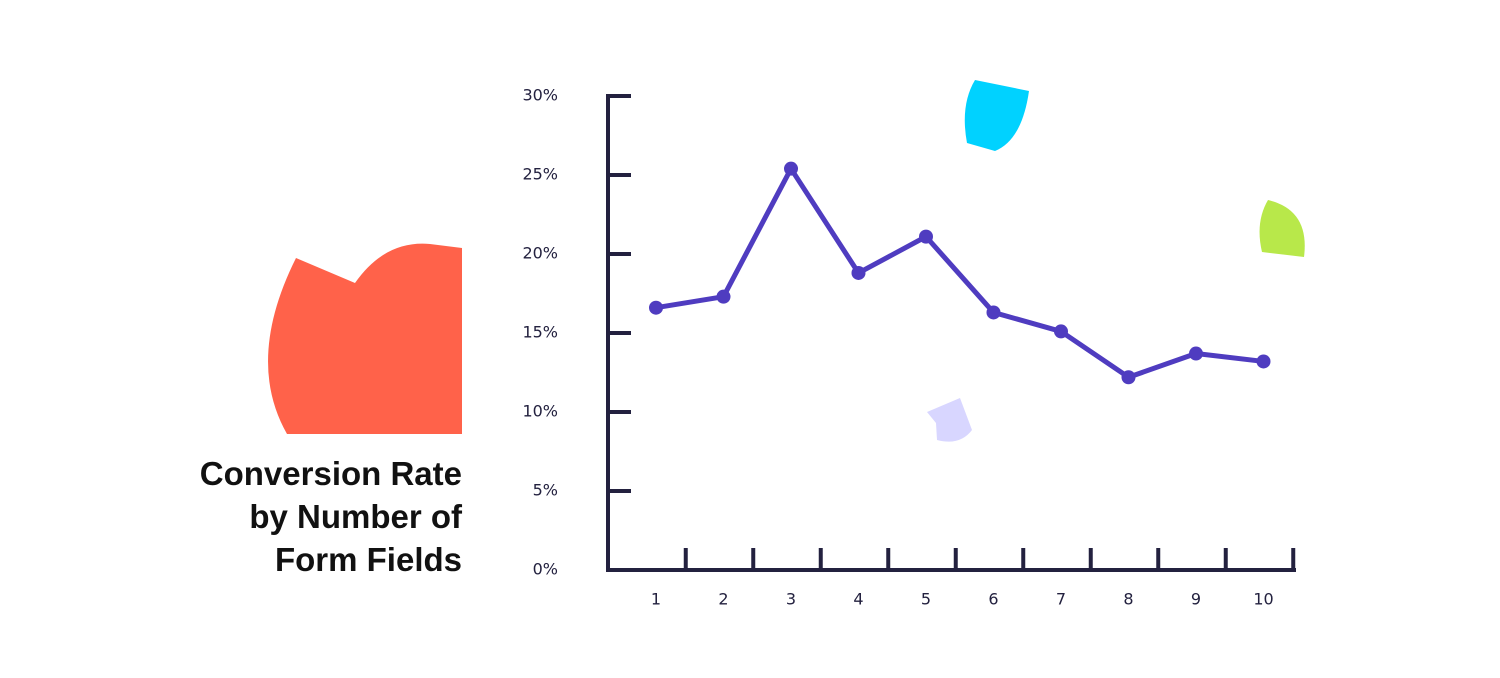 This screenshot has width=1500, height=678. What do you see at coordinates (540, 253) in the screenshot?
I see `y-tick-label: 20%` at bounding box center [540, 253].